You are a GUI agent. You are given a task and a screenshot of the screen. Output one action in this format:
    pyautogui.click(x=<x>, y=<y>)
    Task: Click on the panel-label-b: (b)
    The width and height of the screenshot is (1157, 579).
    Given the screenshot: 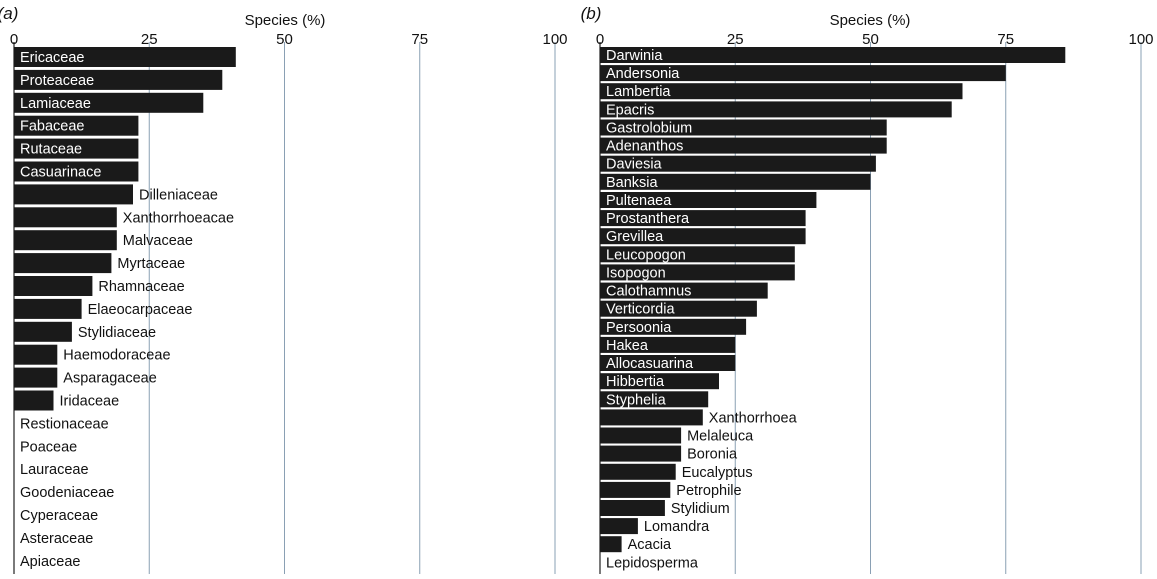 What is the action you would take?
    pyautogui.click(x=591, y=13)
    